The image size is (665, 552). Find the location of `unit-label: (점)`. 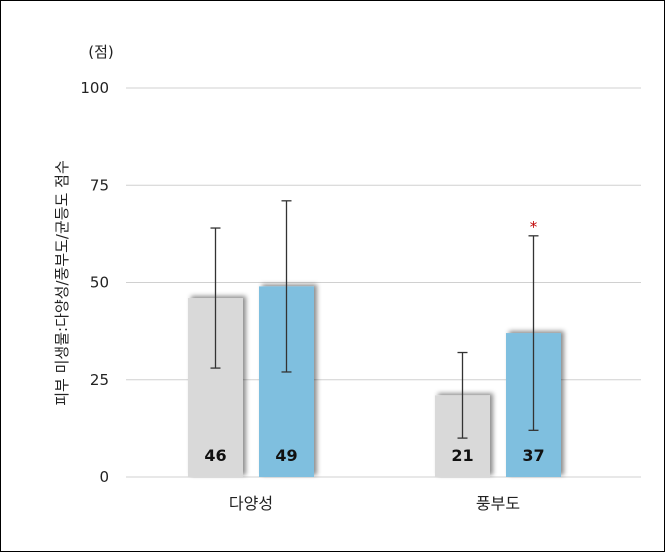

unit-label: (점) is located at coordinates (101, 52).